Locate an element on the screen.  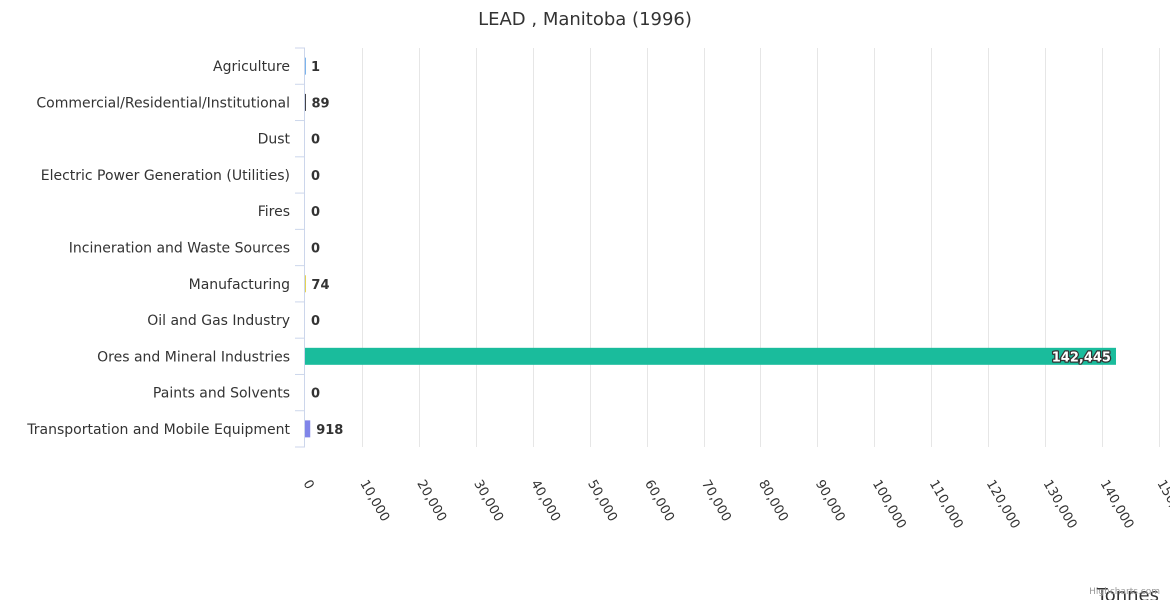
category-label: Agriculture is located at coordinates (251, 67).